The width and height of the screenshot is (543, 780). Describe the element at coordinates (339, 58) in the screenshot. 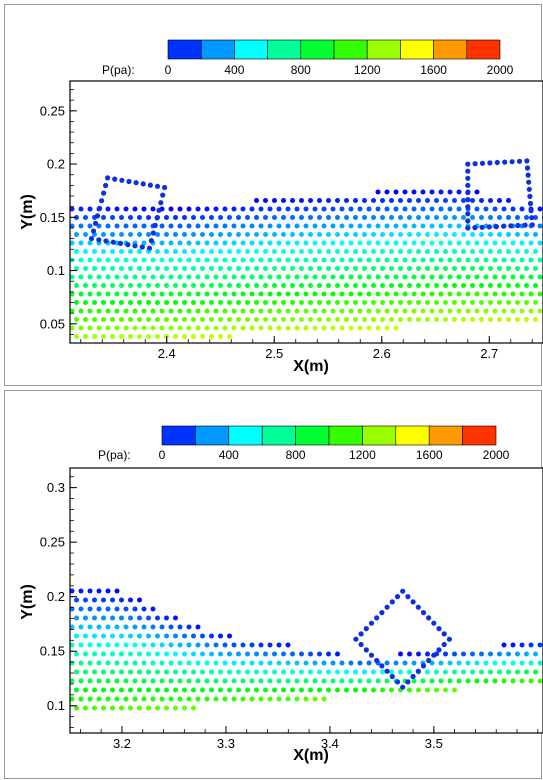

I see `top-colorbar: 0 400 800 1200 1600 2000` at that location.